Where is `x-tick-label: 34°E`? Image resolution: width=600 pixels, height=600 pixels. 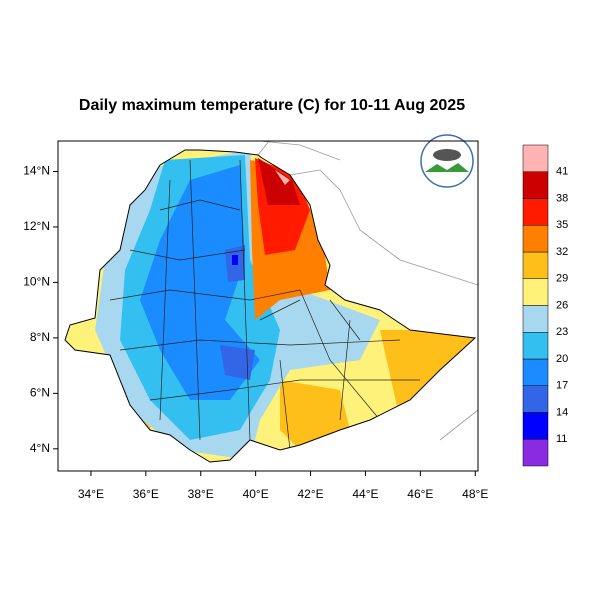
x-tick-label: 34°E is located at coordinates (91, 494).